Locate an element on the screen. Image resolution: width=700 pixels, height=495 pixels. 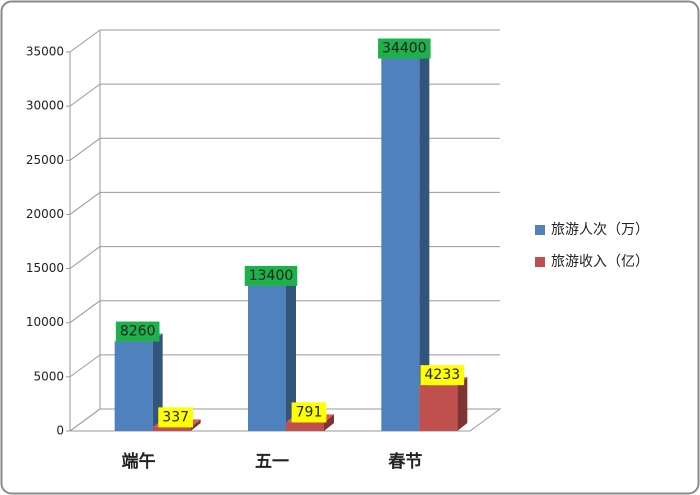
y-tick-label: 5000 is located at coordinates (48, 376).